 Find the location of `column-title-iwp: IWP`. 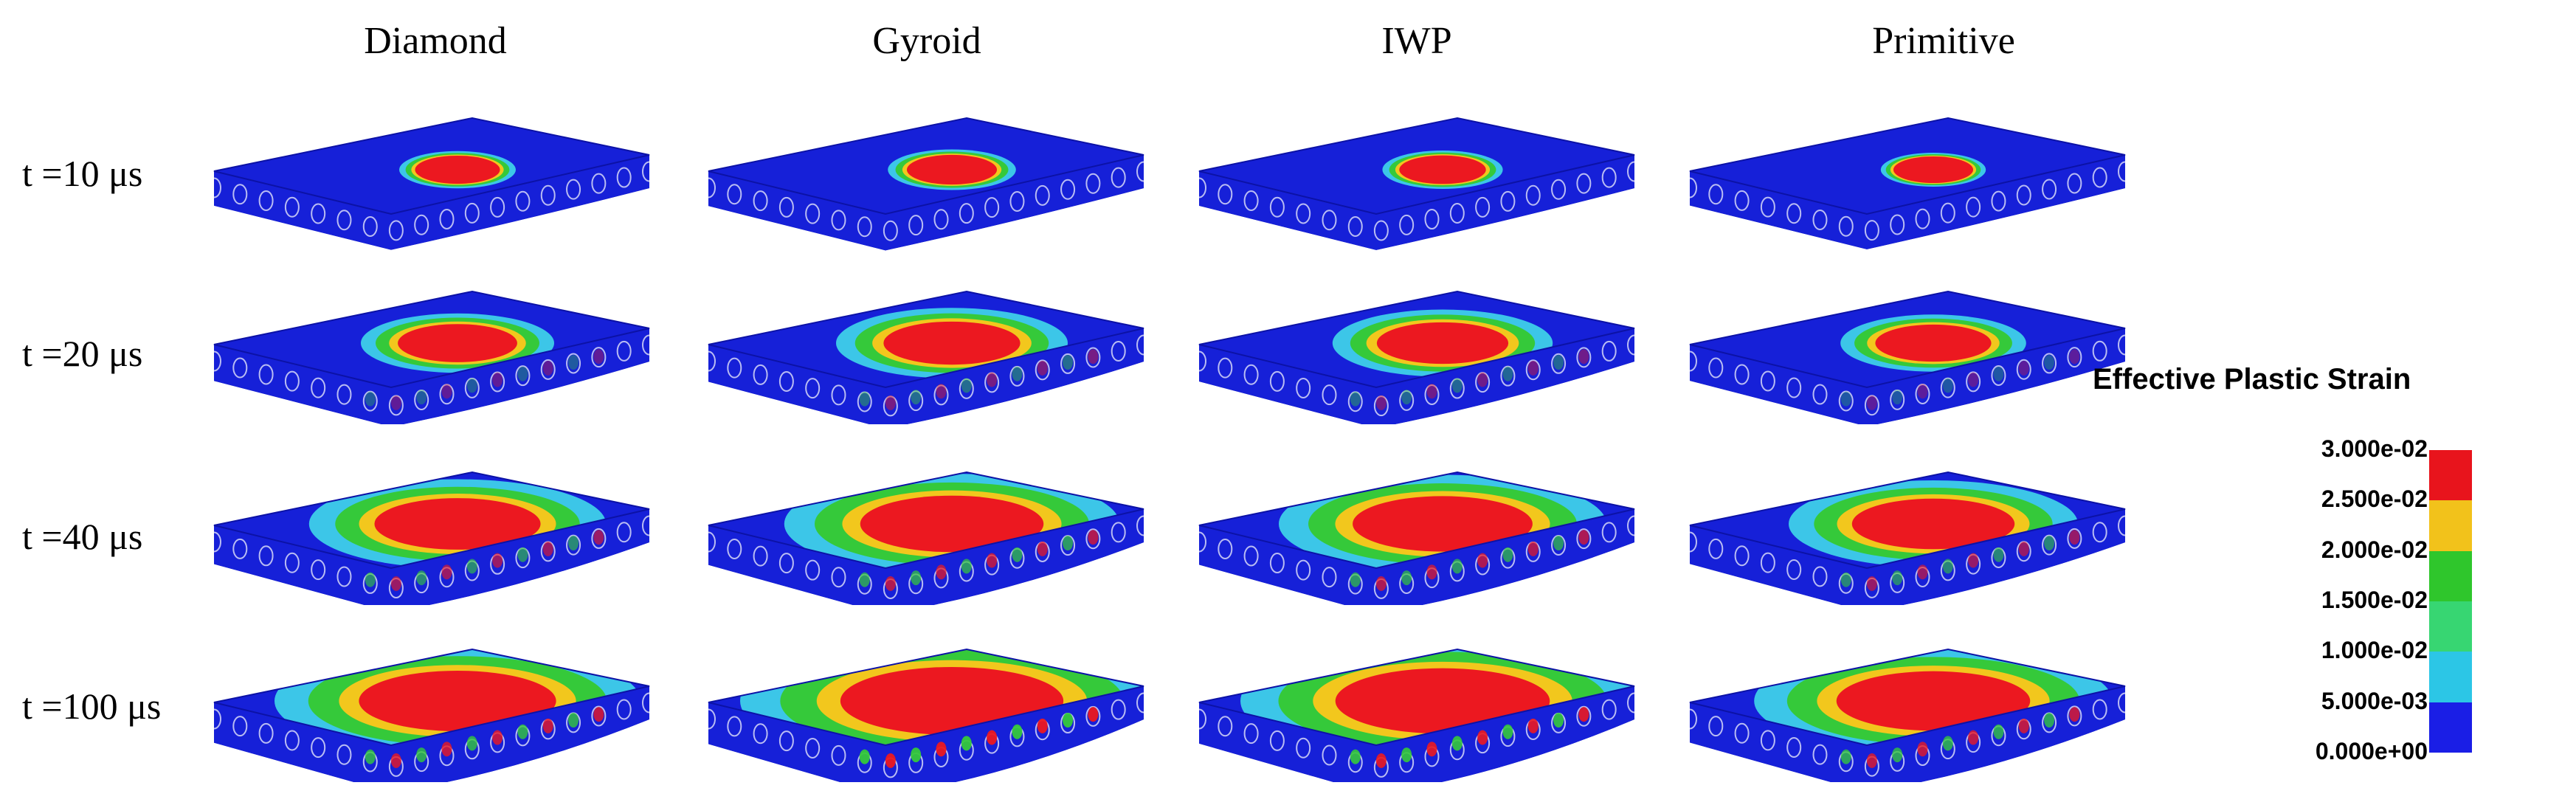

column-title-iwp: IWP is located at coordinates (1416, 41).